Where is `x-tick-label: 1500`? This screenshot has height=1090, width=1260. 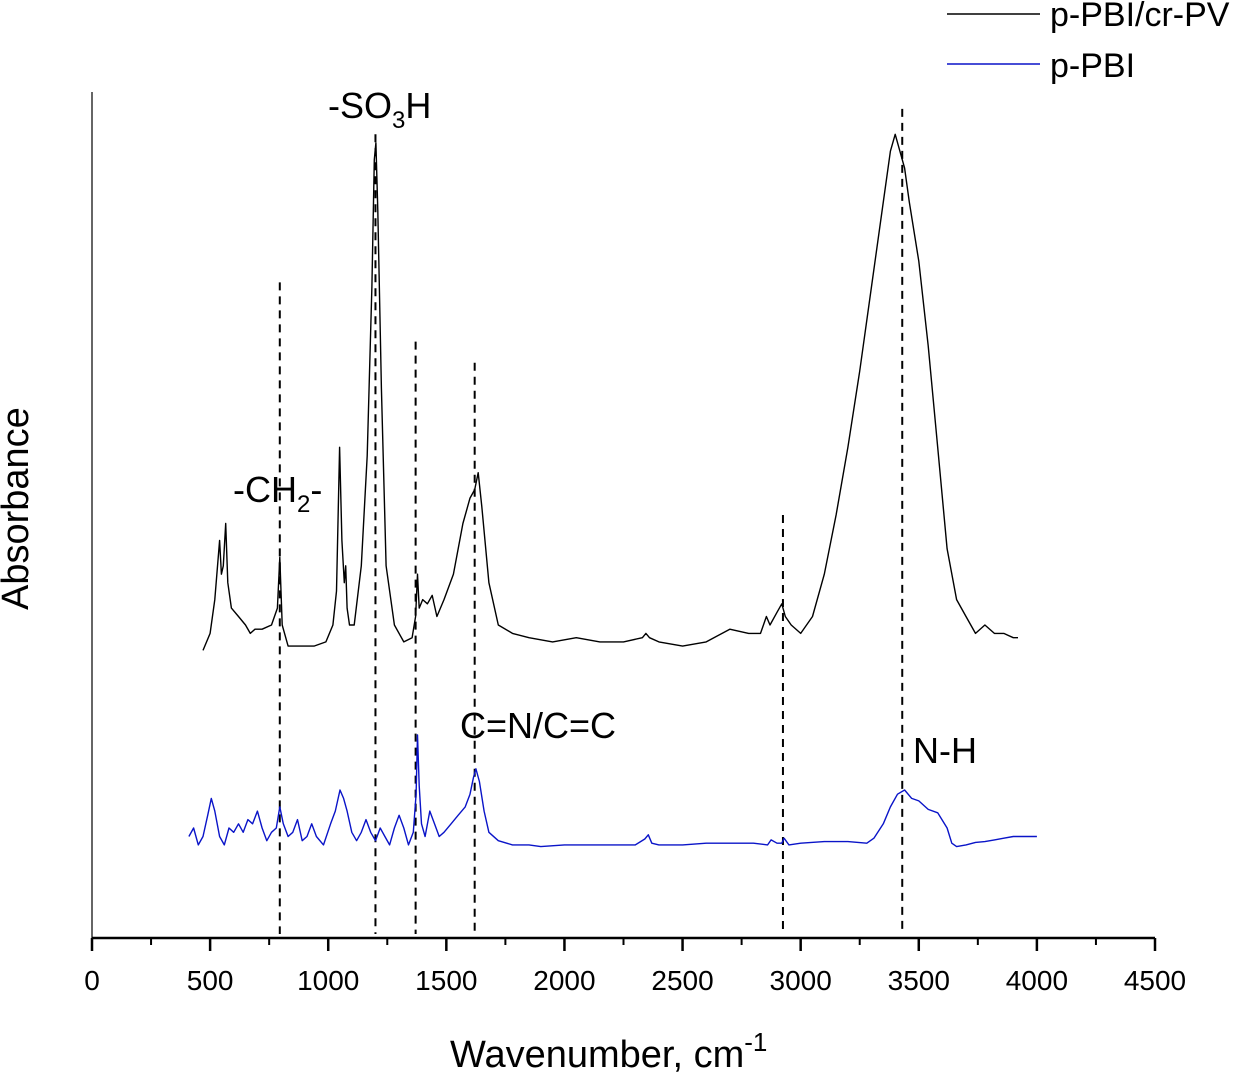
x-tick-label: 1500 is located at coordinates (446, 980).